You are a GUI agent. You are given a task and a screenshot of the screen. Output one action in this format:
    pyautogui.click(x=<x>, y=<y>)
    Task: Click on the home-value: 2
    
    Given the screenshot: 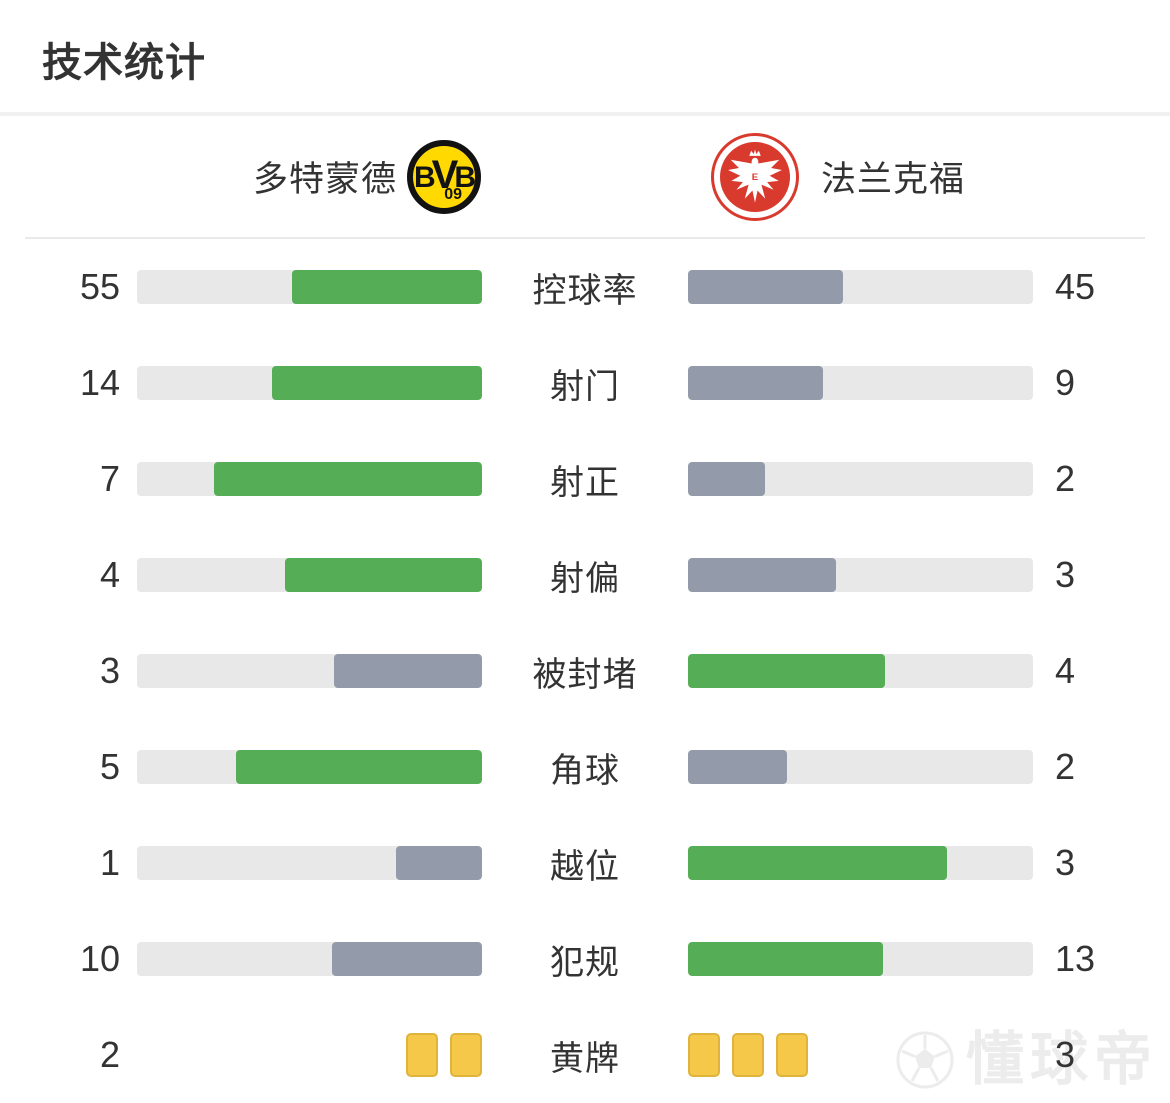 What is the action you would take?
    pyautogui.click(x=109, y=1054)
    